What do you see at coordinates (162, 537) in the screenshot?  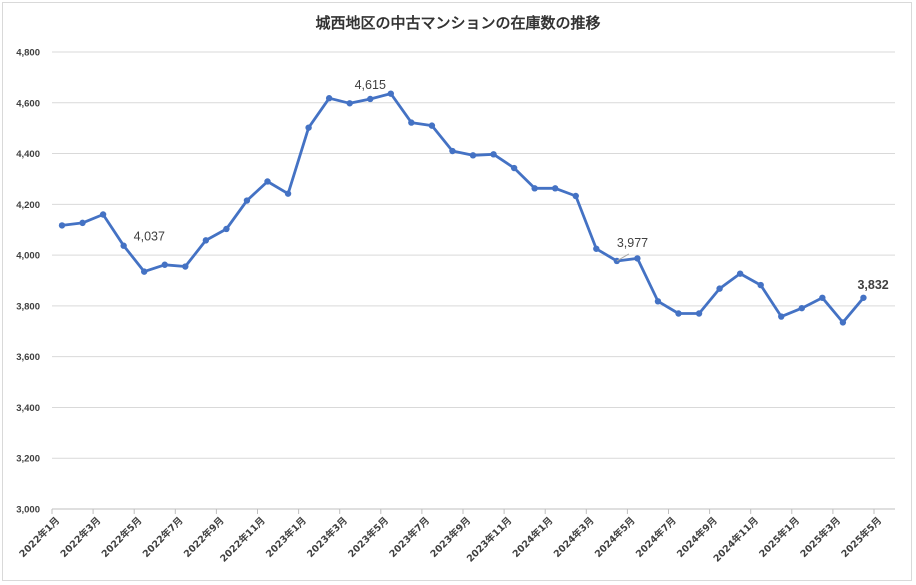 I see `x-tick-label: 2022年7月` at bounding box center [162, 537].